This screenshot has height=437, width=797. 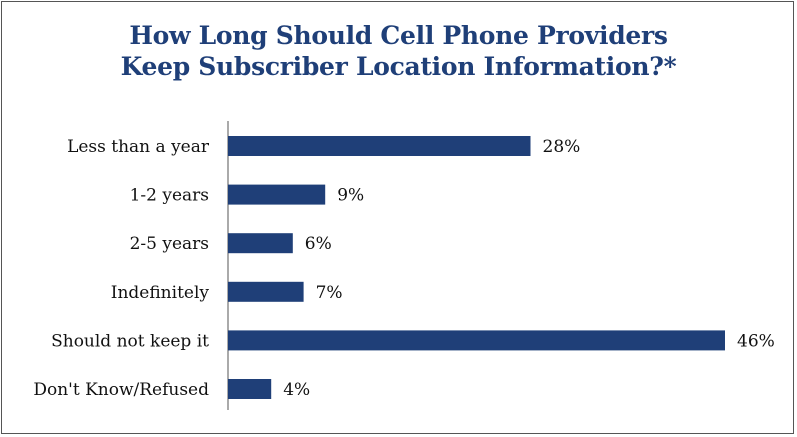 What do you see at coordinates (398, 35) in the screenshot?
I see `chart-title-line-1: How Long Should Cell Phone Providers` at bounding box center [398, 35].